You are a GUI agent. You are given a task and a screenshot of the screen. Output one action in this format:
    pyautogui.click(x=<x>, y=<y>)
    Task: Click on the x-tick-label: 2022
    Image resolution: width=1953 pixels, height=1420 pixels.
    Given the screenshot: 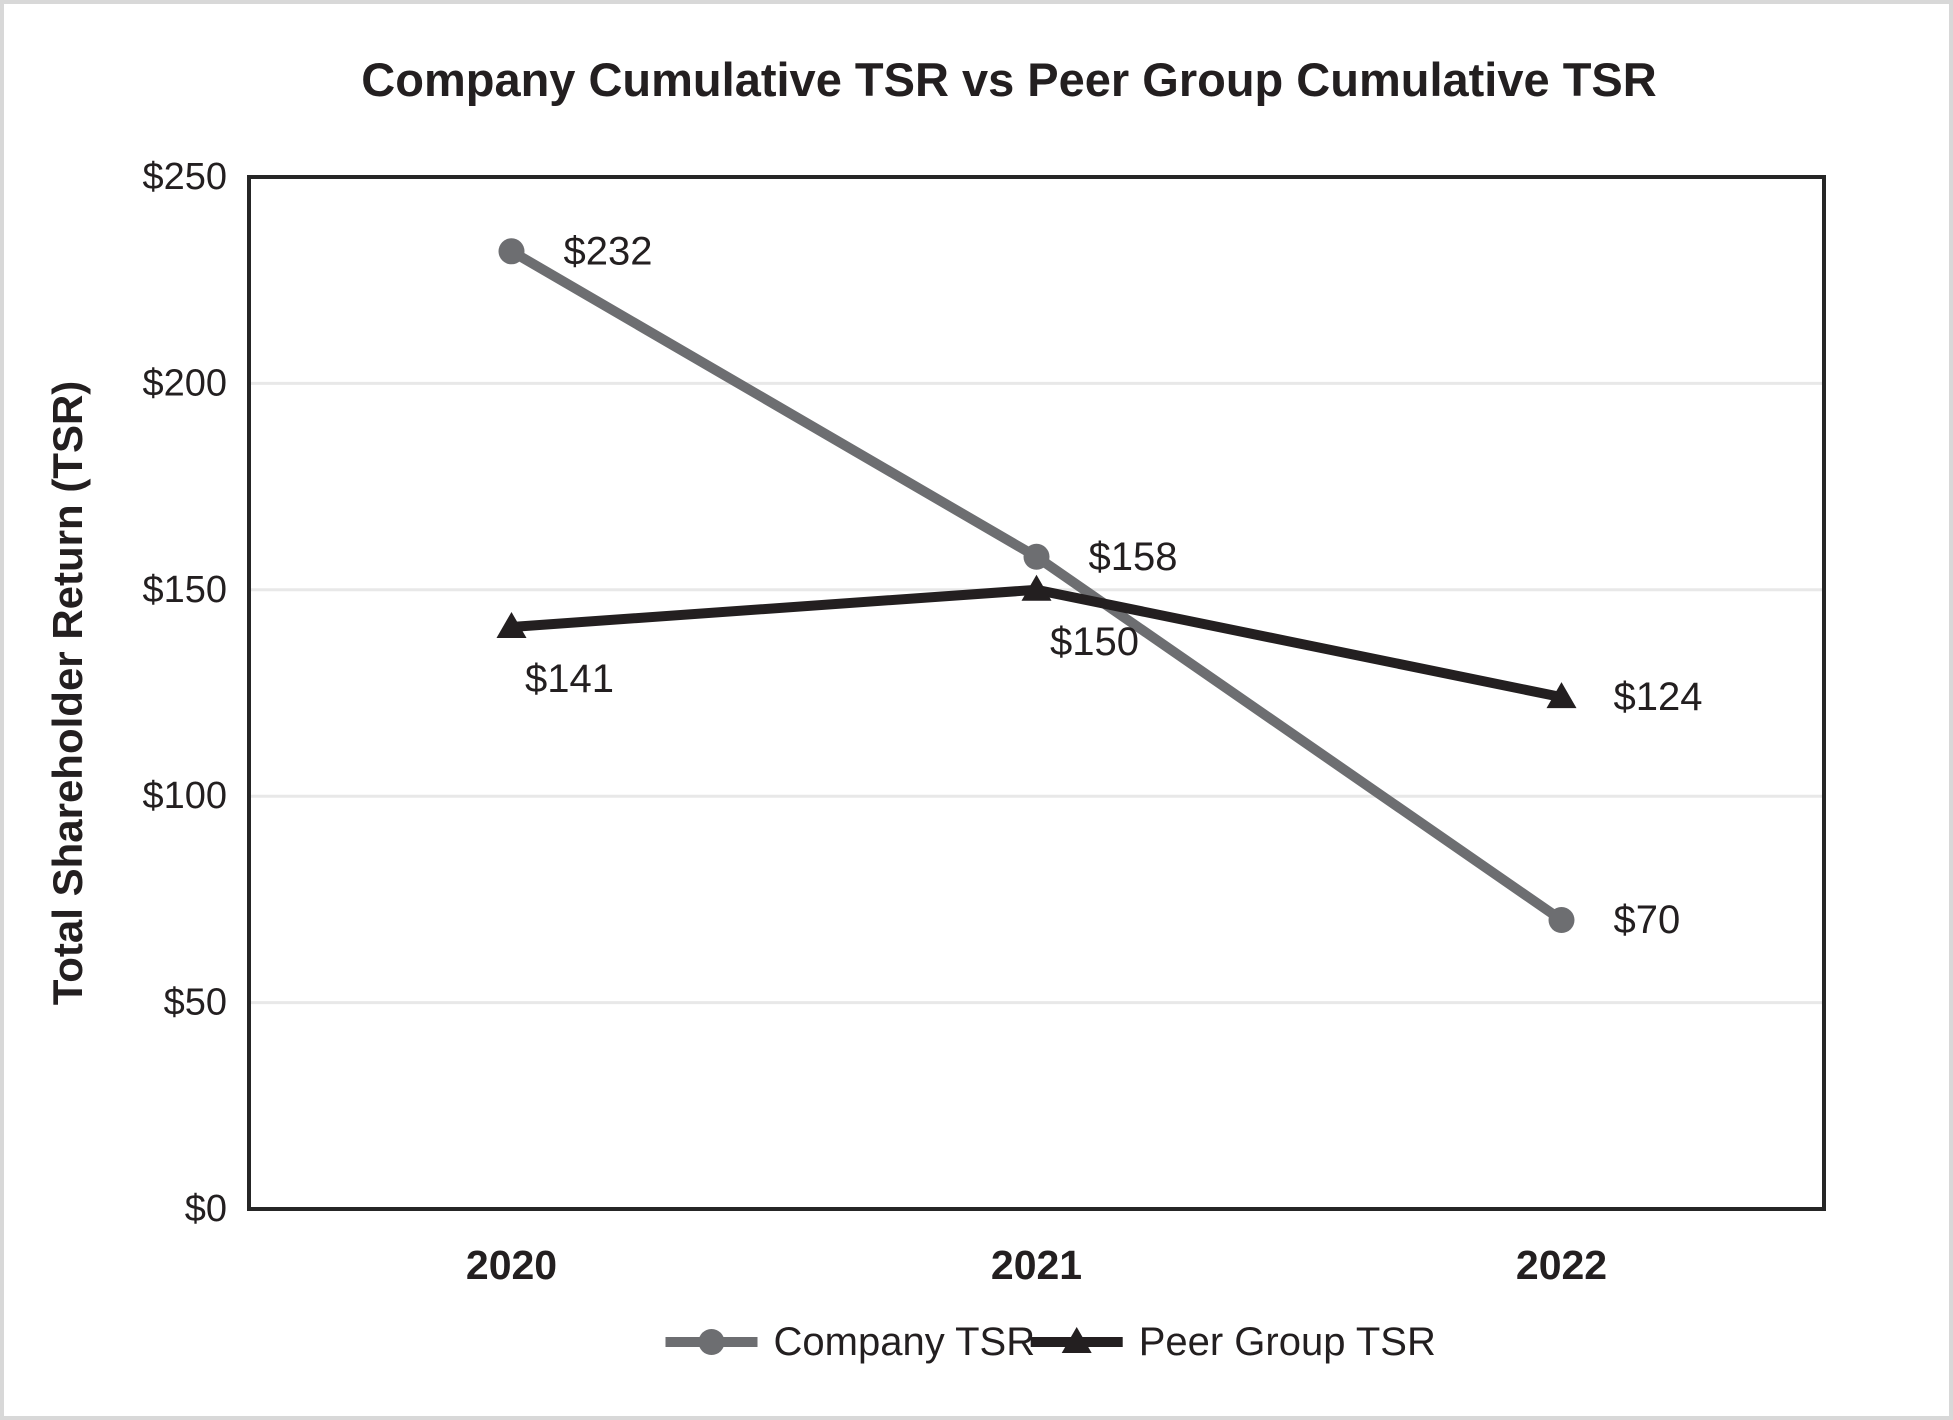 What is the action you would take?
    pyautogui.click(x=1561, y=1265)
    